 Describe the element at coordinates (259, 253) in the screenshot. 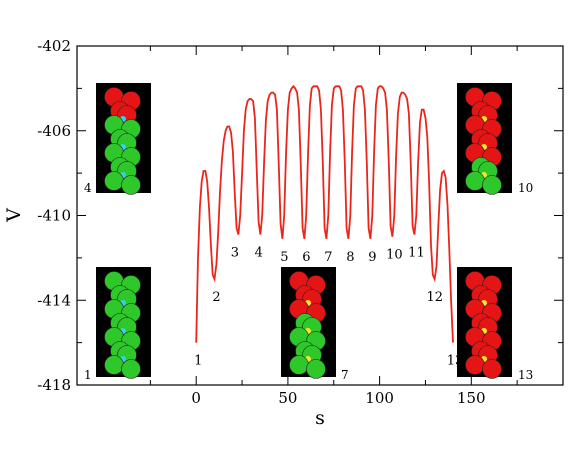

I see `point-label: 4` at that location.